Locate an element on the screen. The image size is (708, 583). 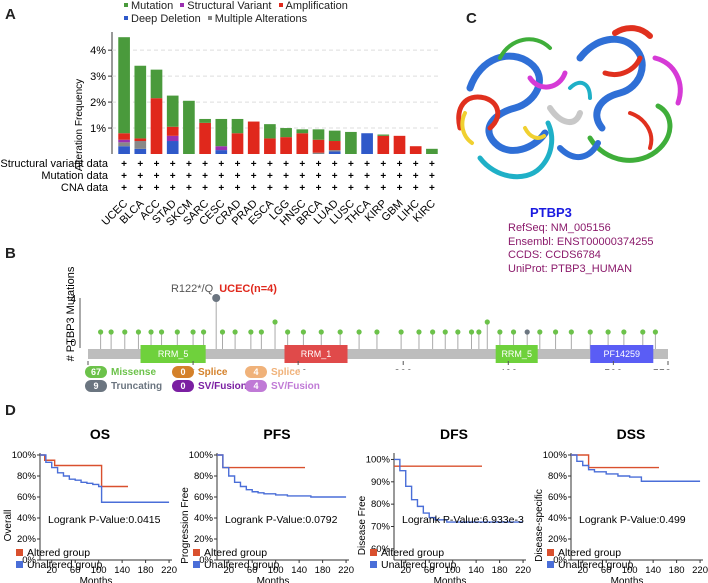
domain-label: RRM_1 is located at coordinates (316, 354).